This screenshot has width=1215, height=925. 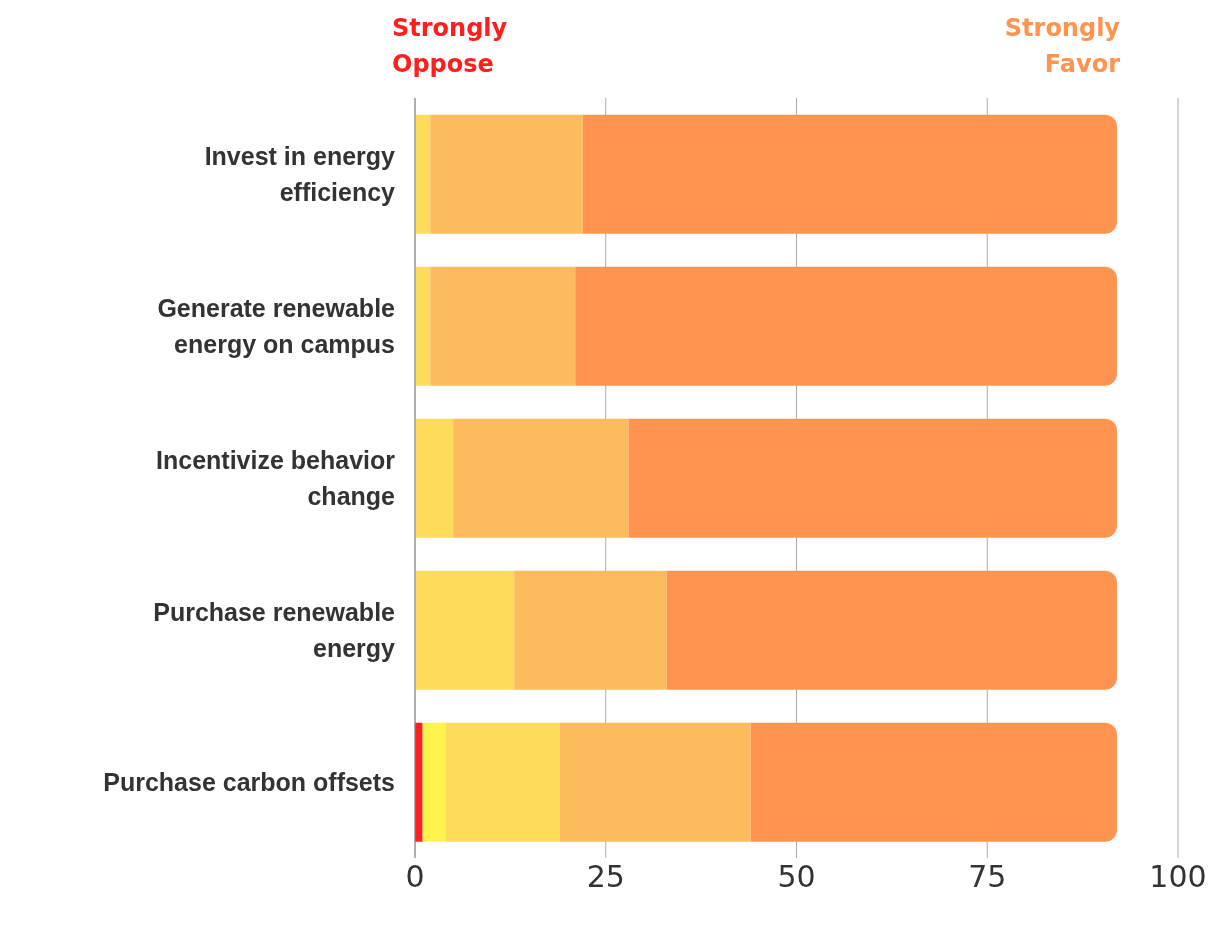 What do you see at coordinates (1178, 877) in the screenshot?
I see `x-tick-label: 100` at bounding box center [1178, 877].